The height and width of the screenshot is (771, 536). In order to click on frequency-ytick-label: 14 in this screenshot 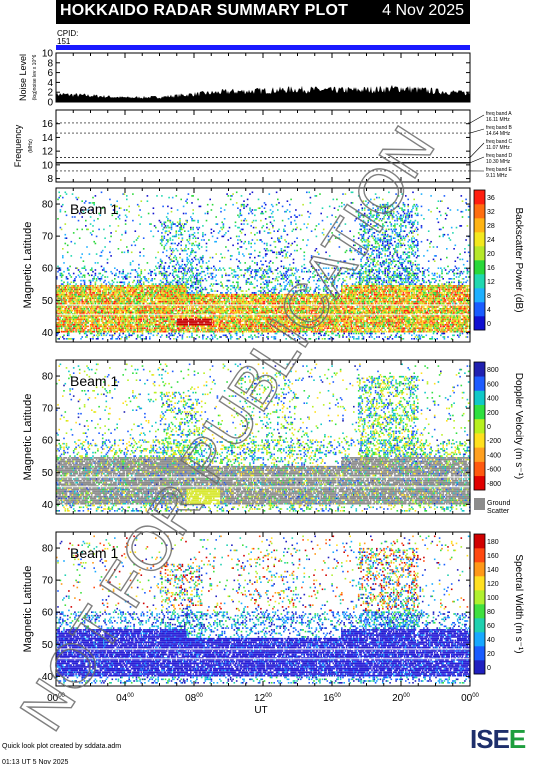, I will do `click(48, 138)`.